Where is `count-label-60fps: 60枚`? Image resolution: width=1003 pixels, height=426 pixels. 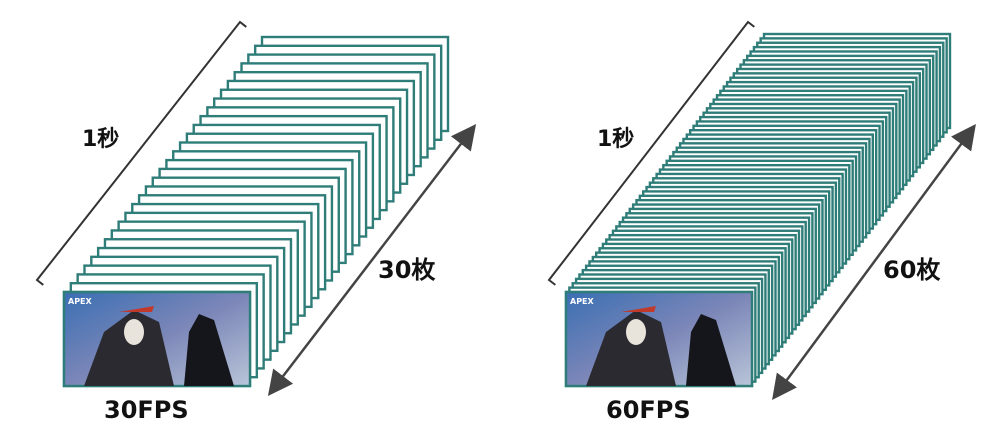 count-label-60fps: 60枚 is located at coordinates (911, 270).